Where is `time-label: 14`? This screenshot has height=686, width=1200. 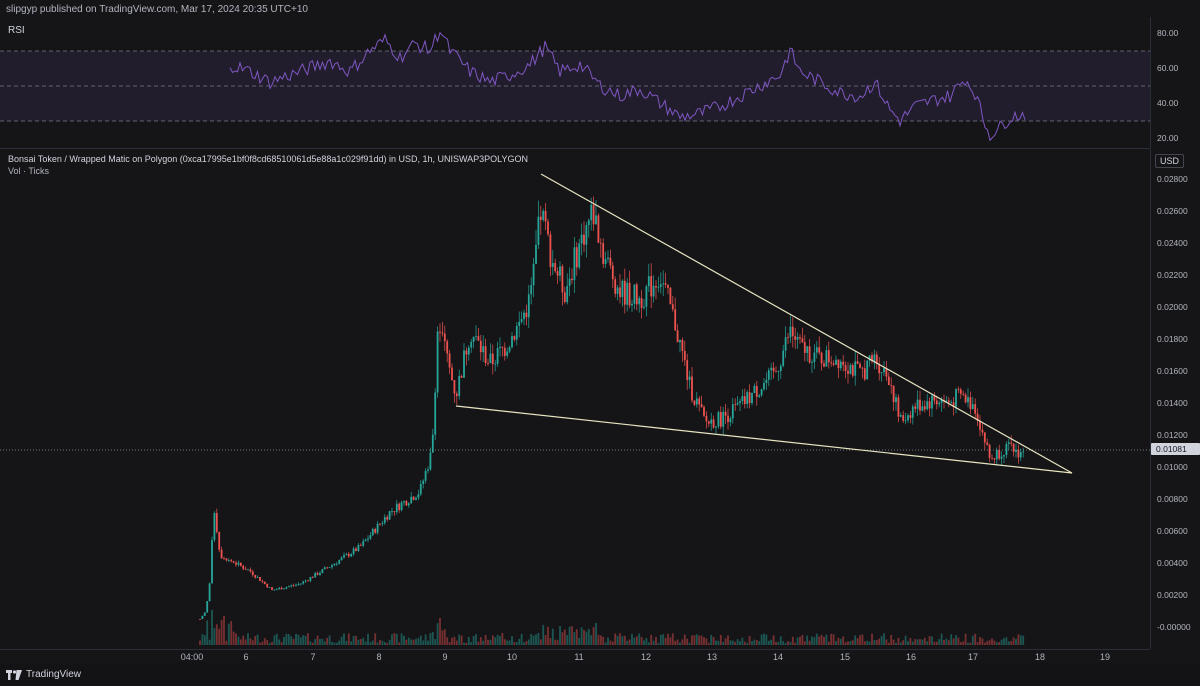
time-label: 14 is located at coordinates (778, 657).